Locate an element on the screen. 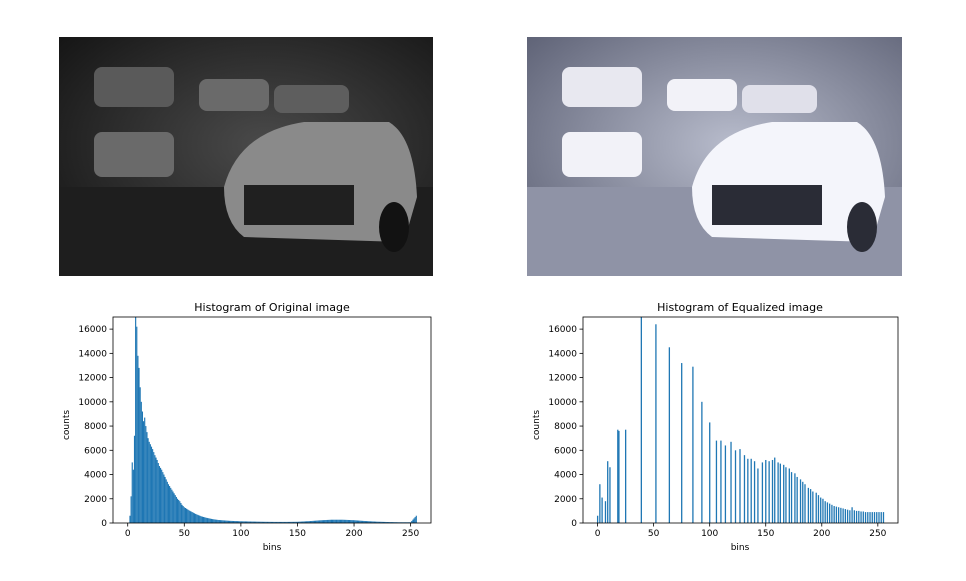  x-tick-label: 0 is located at coordinates (598, 534).